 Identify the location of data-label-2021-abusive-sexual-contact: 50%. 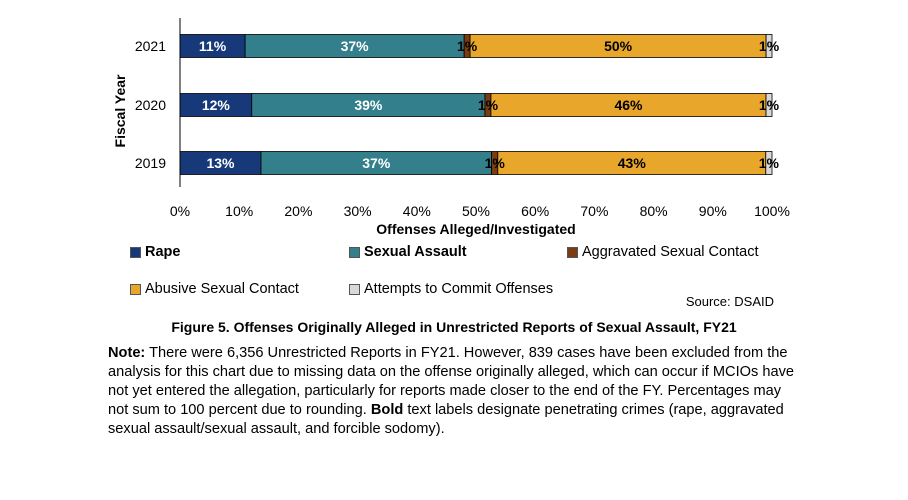
(618, 46).